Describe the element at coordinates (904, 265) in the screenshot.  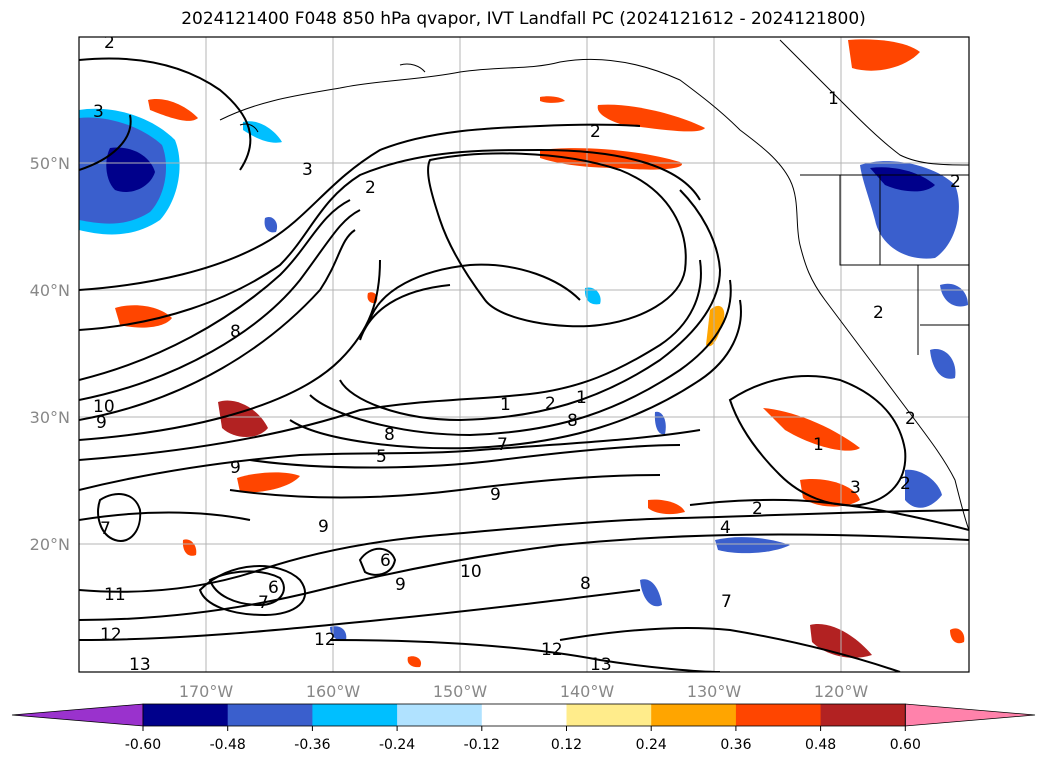
I see `border-us-states` at that location.